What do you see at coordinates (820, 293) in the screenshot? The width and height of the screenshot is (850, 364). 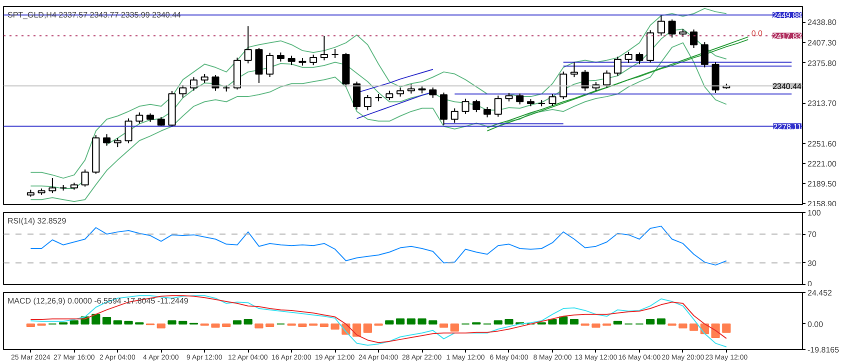 I see `y-tick-label: 24.452` at bounding box center [820, 293].